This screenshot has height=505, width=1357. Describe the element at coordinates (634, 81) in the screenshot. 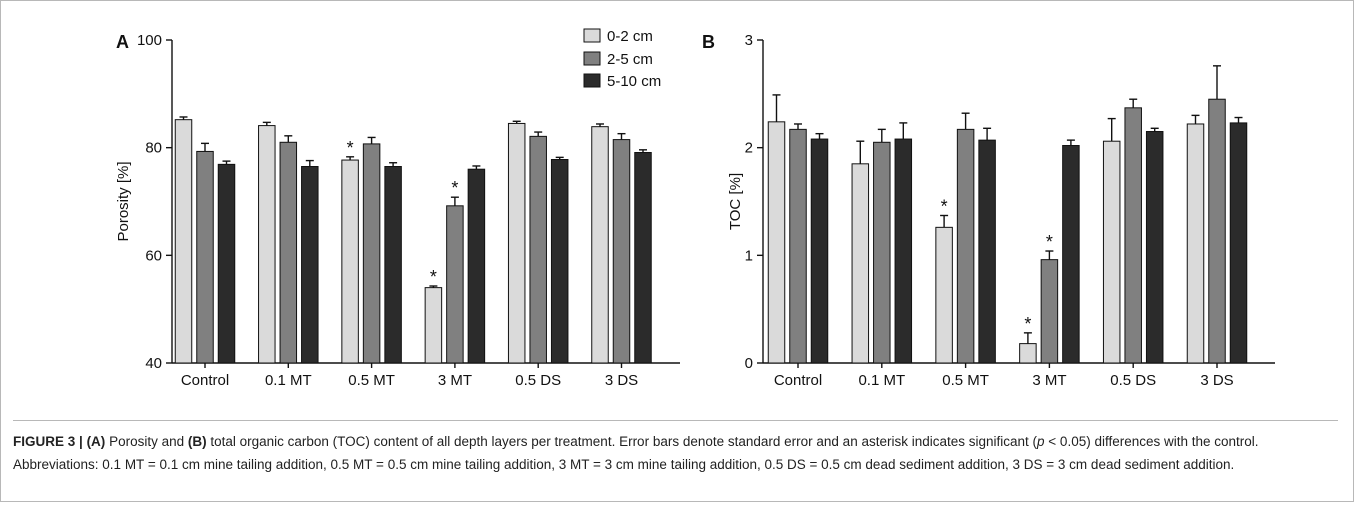

I see `legend-label-5-10cm: 5-10 cm` at that location.